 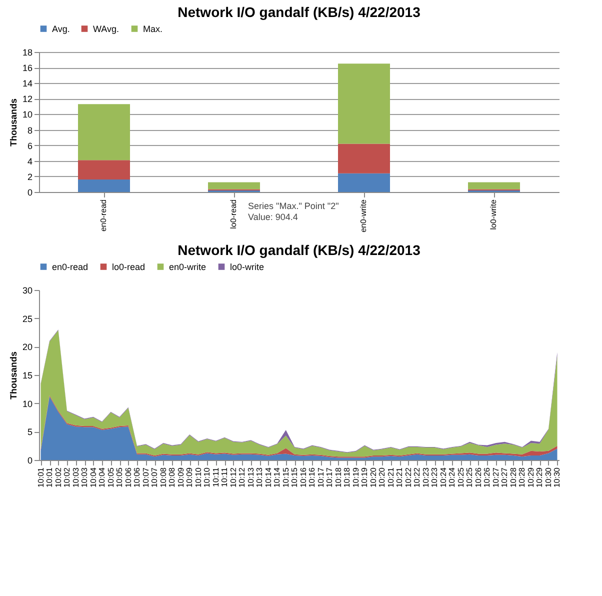 What do you see at coordinates (103, 216) in the screenshot?
I see `x-tick-label: en0-read` at bounding box center [103, 216].